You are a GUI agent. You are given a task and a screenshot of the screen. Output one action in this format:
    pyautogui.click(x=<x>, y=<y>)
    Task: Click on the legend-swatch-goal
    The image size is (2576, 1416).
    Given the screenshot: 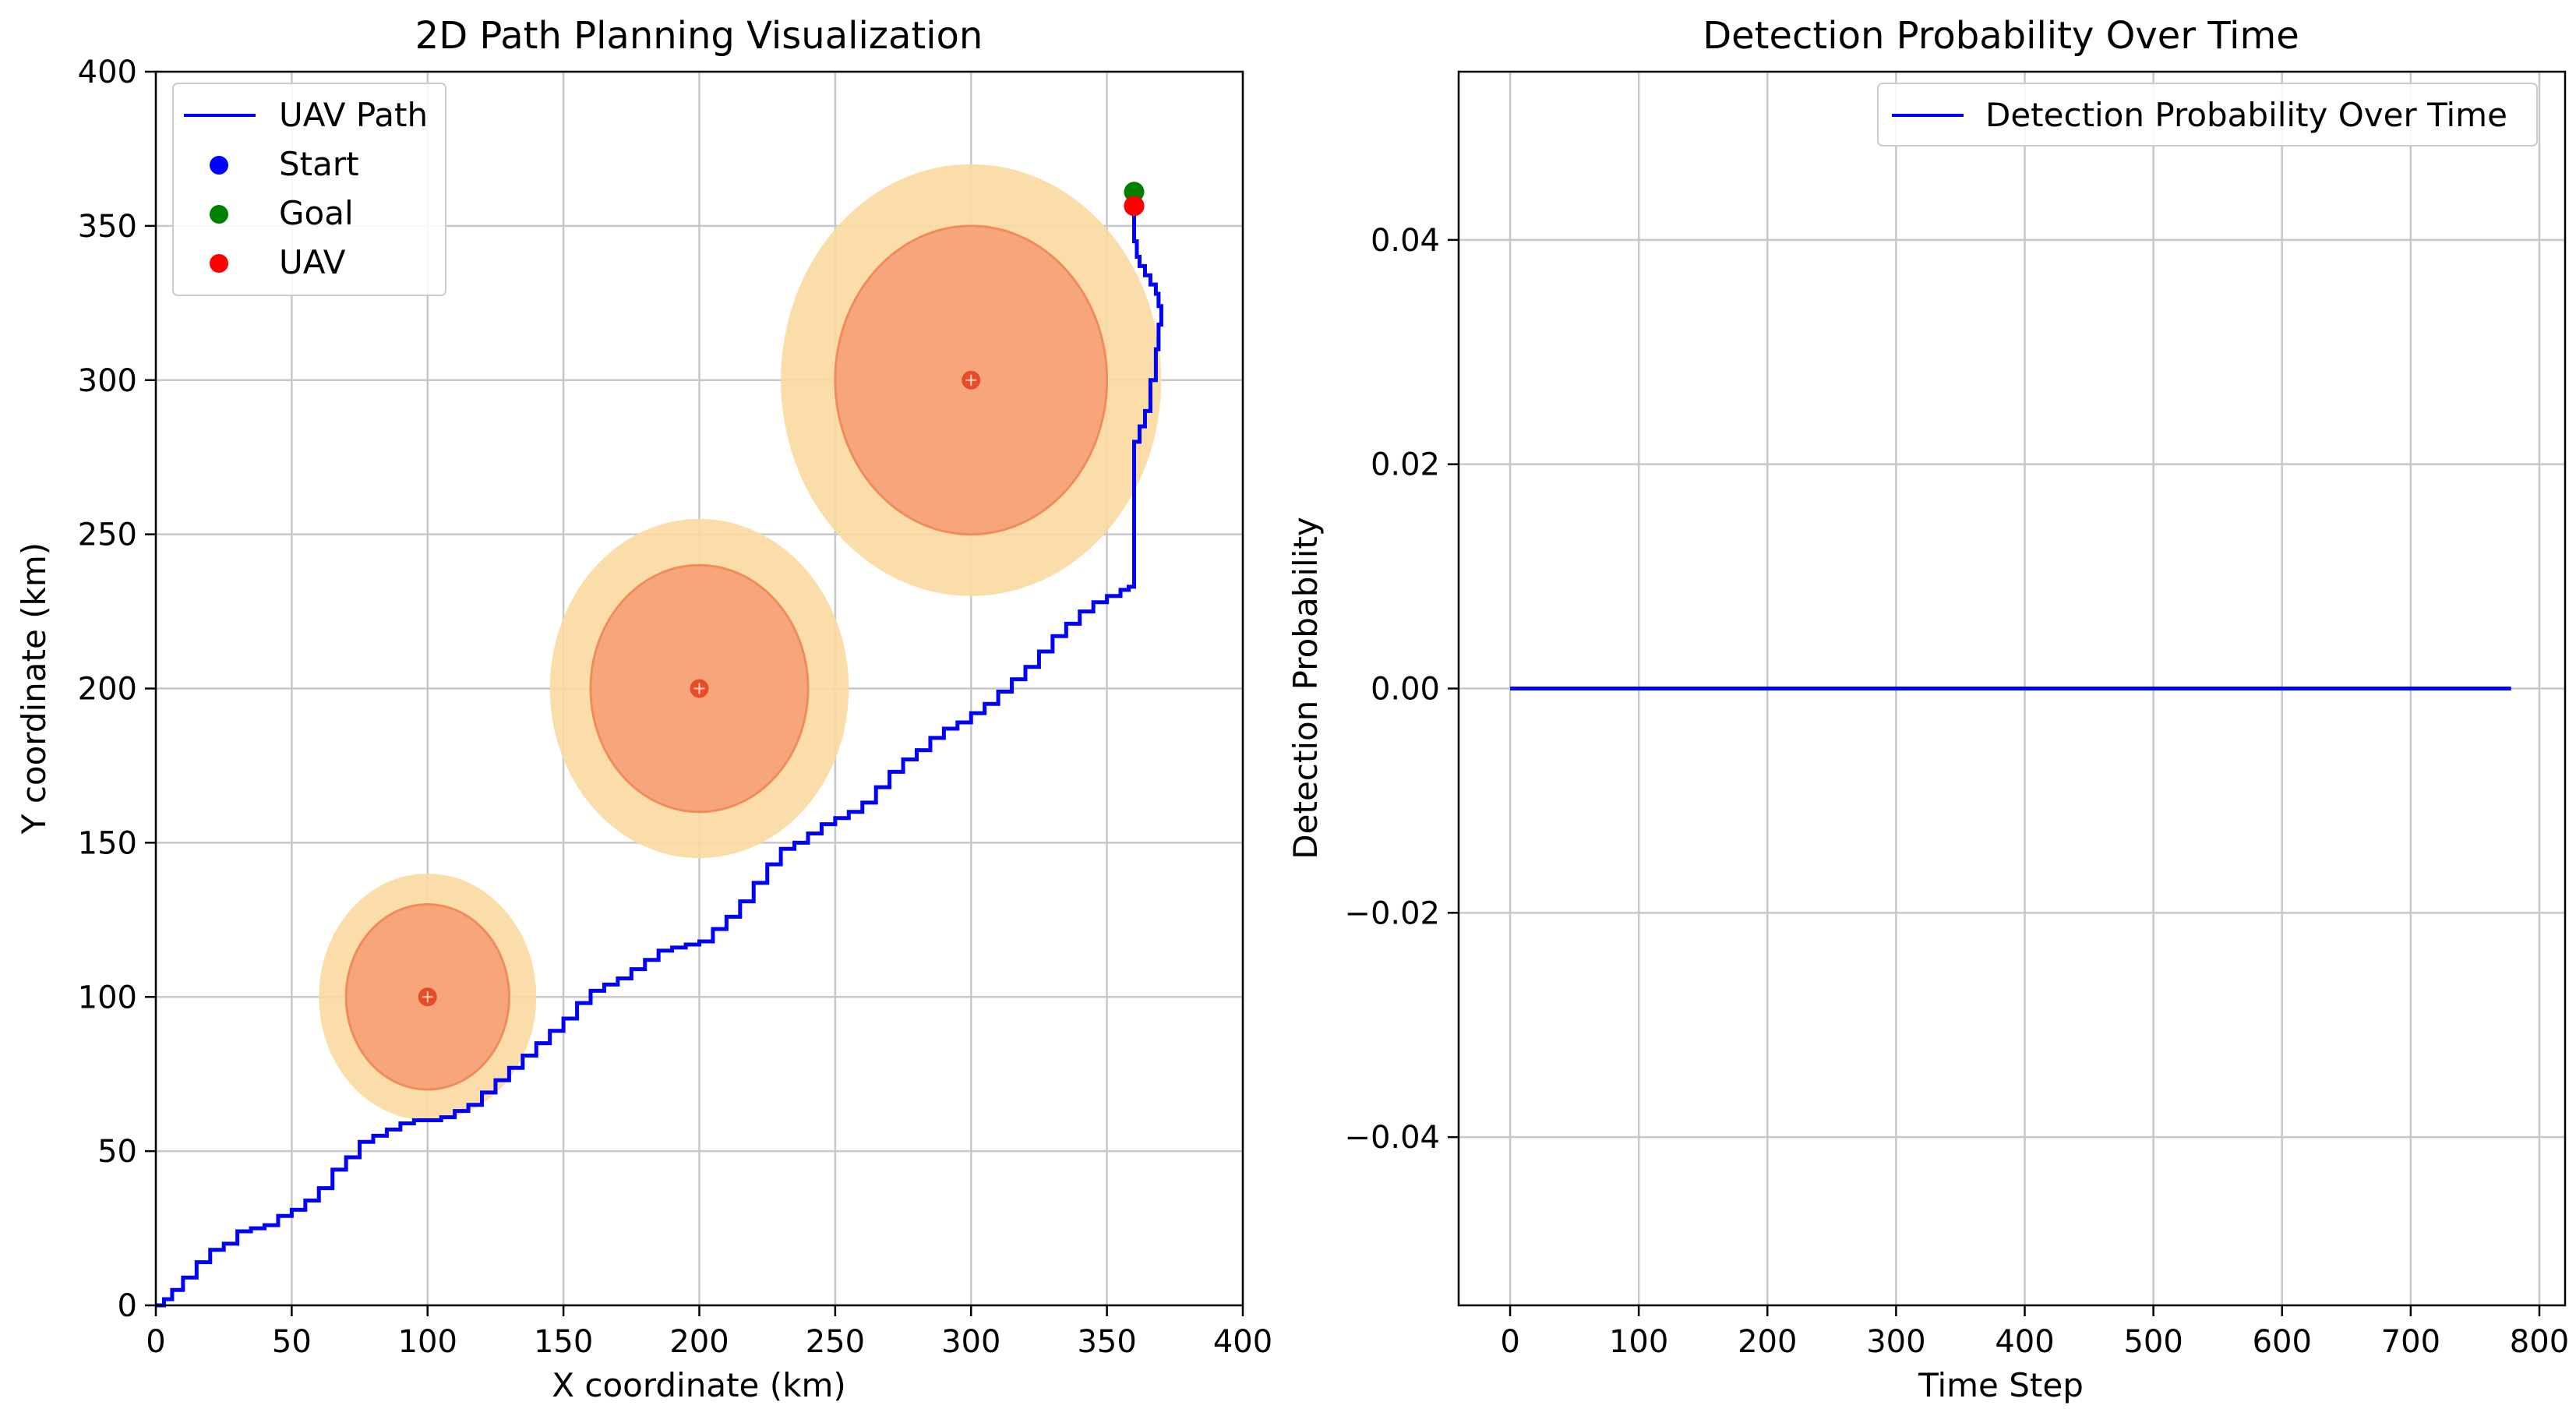 What is the action you would take?
    pyautogui.click(x=219, y=214)
    